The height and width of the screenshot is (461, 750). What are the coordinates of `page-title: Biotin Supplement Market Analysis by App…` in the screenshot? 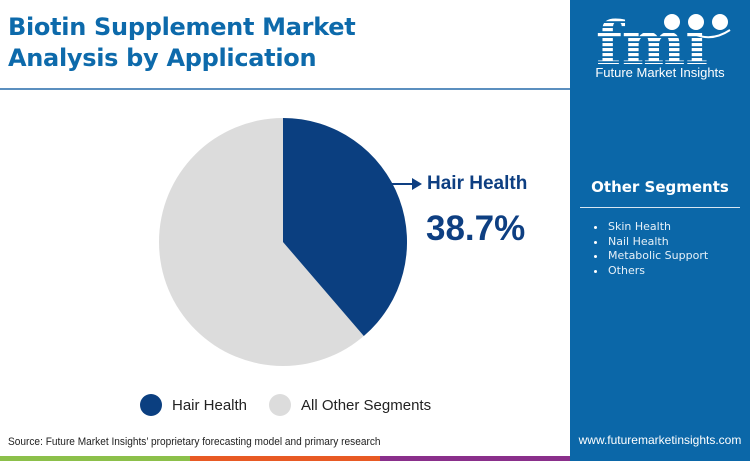 It's located at (278, 43).